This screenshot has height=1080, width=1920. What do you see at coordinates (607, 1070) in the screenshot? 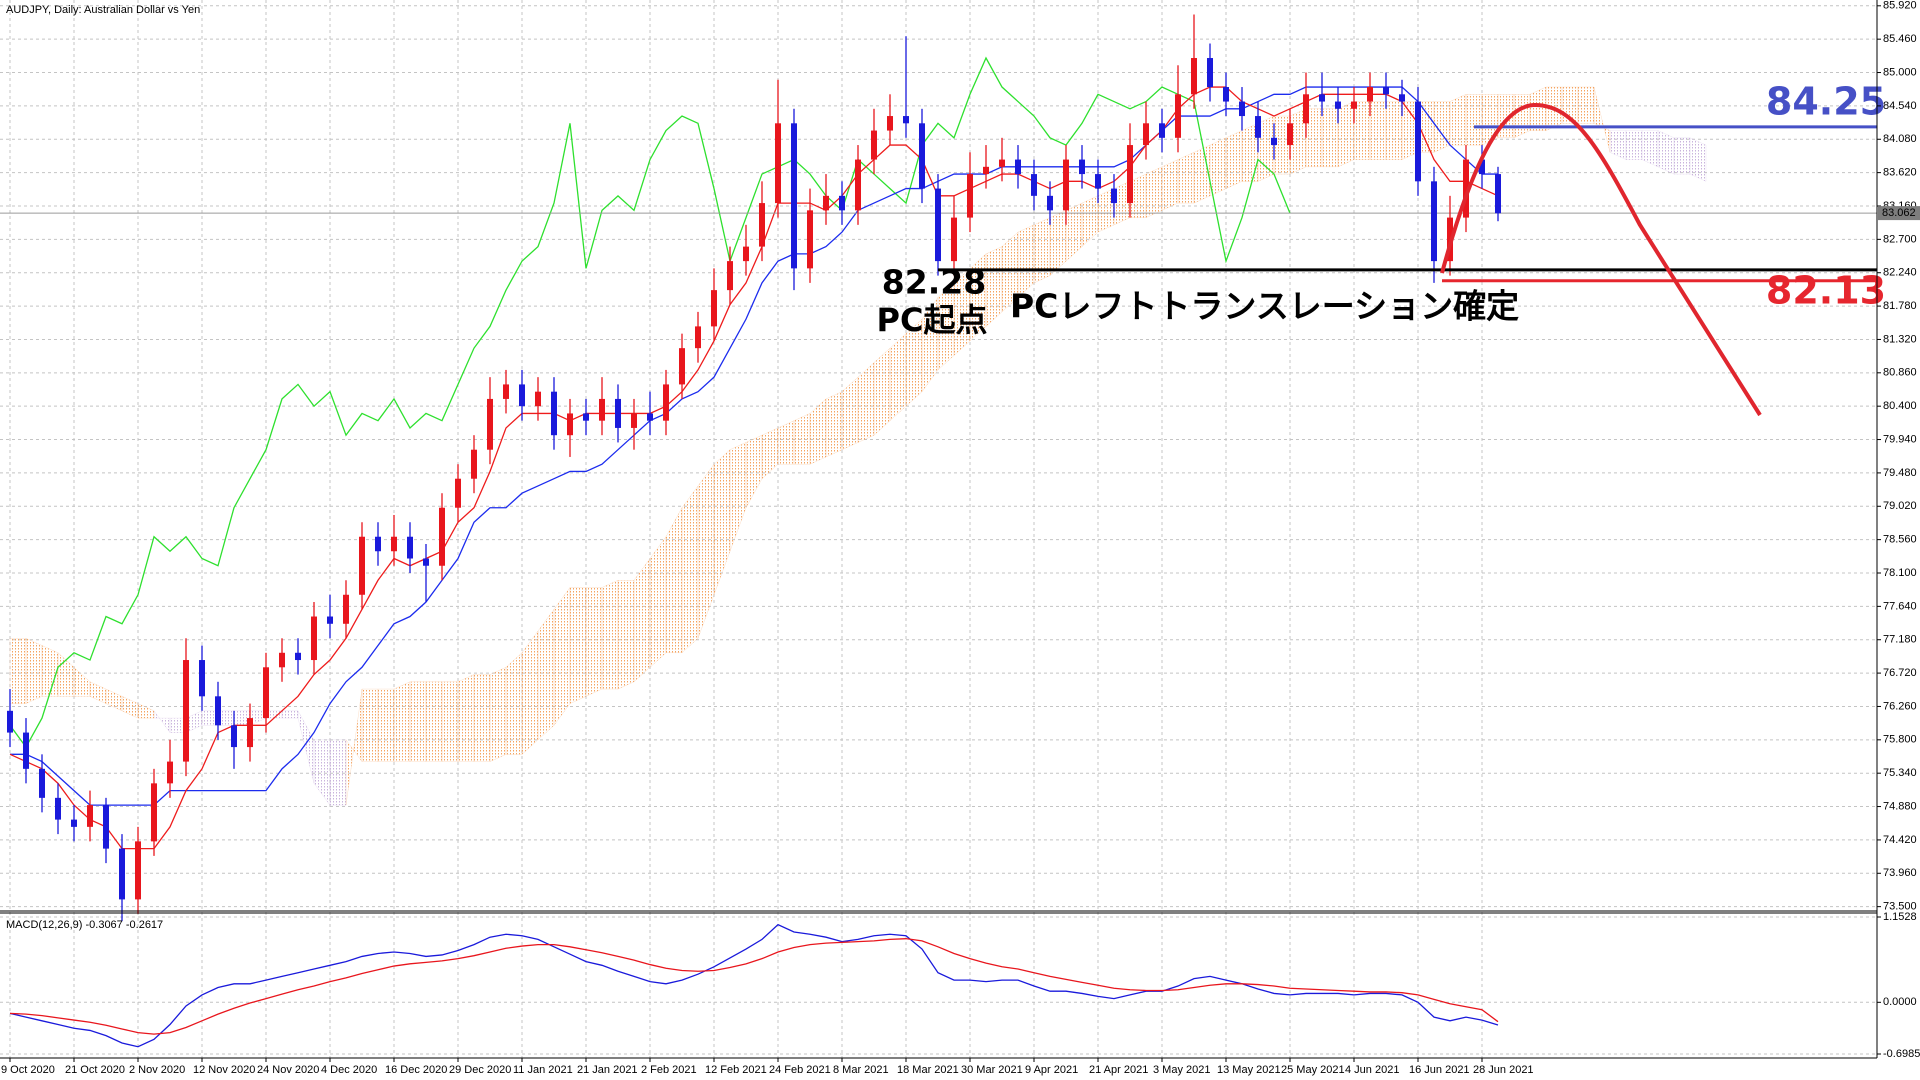
I see `x-tick-label: 21 Jan 2021` at bounding box center [607, 1070].